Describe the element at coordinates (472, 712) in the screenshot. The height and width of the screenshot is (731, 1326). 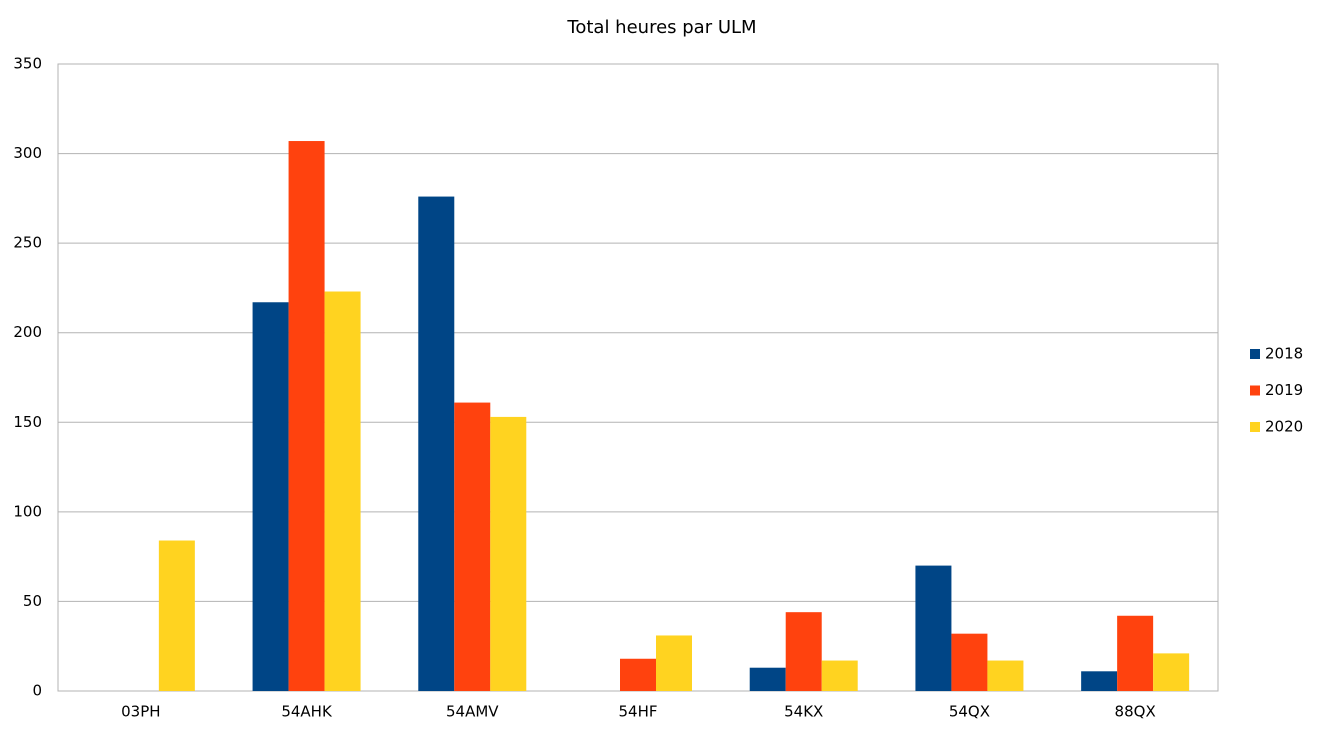
I see `x-tick-label: 54AMV` at that location.